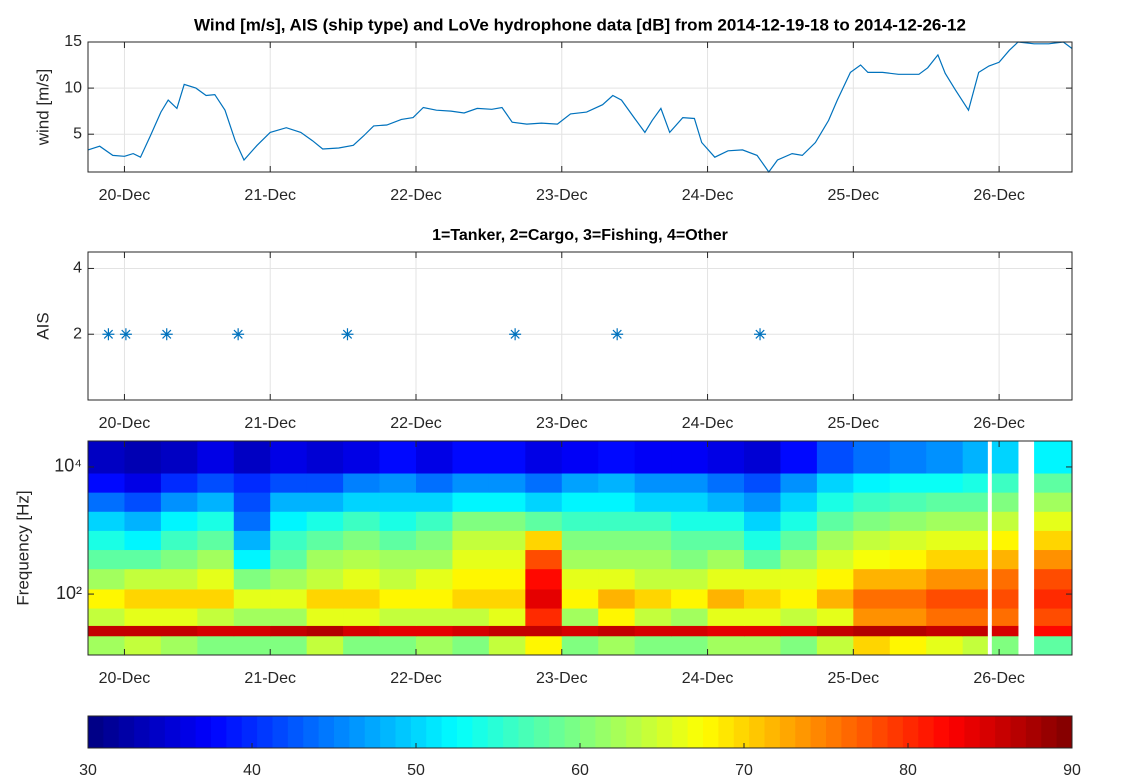 The height and width of the screenshot is (778, 1140). Describe the element at coordinates (708, 423) in the screenshot. I see `x-tick-label: 24-Dec` at that location.